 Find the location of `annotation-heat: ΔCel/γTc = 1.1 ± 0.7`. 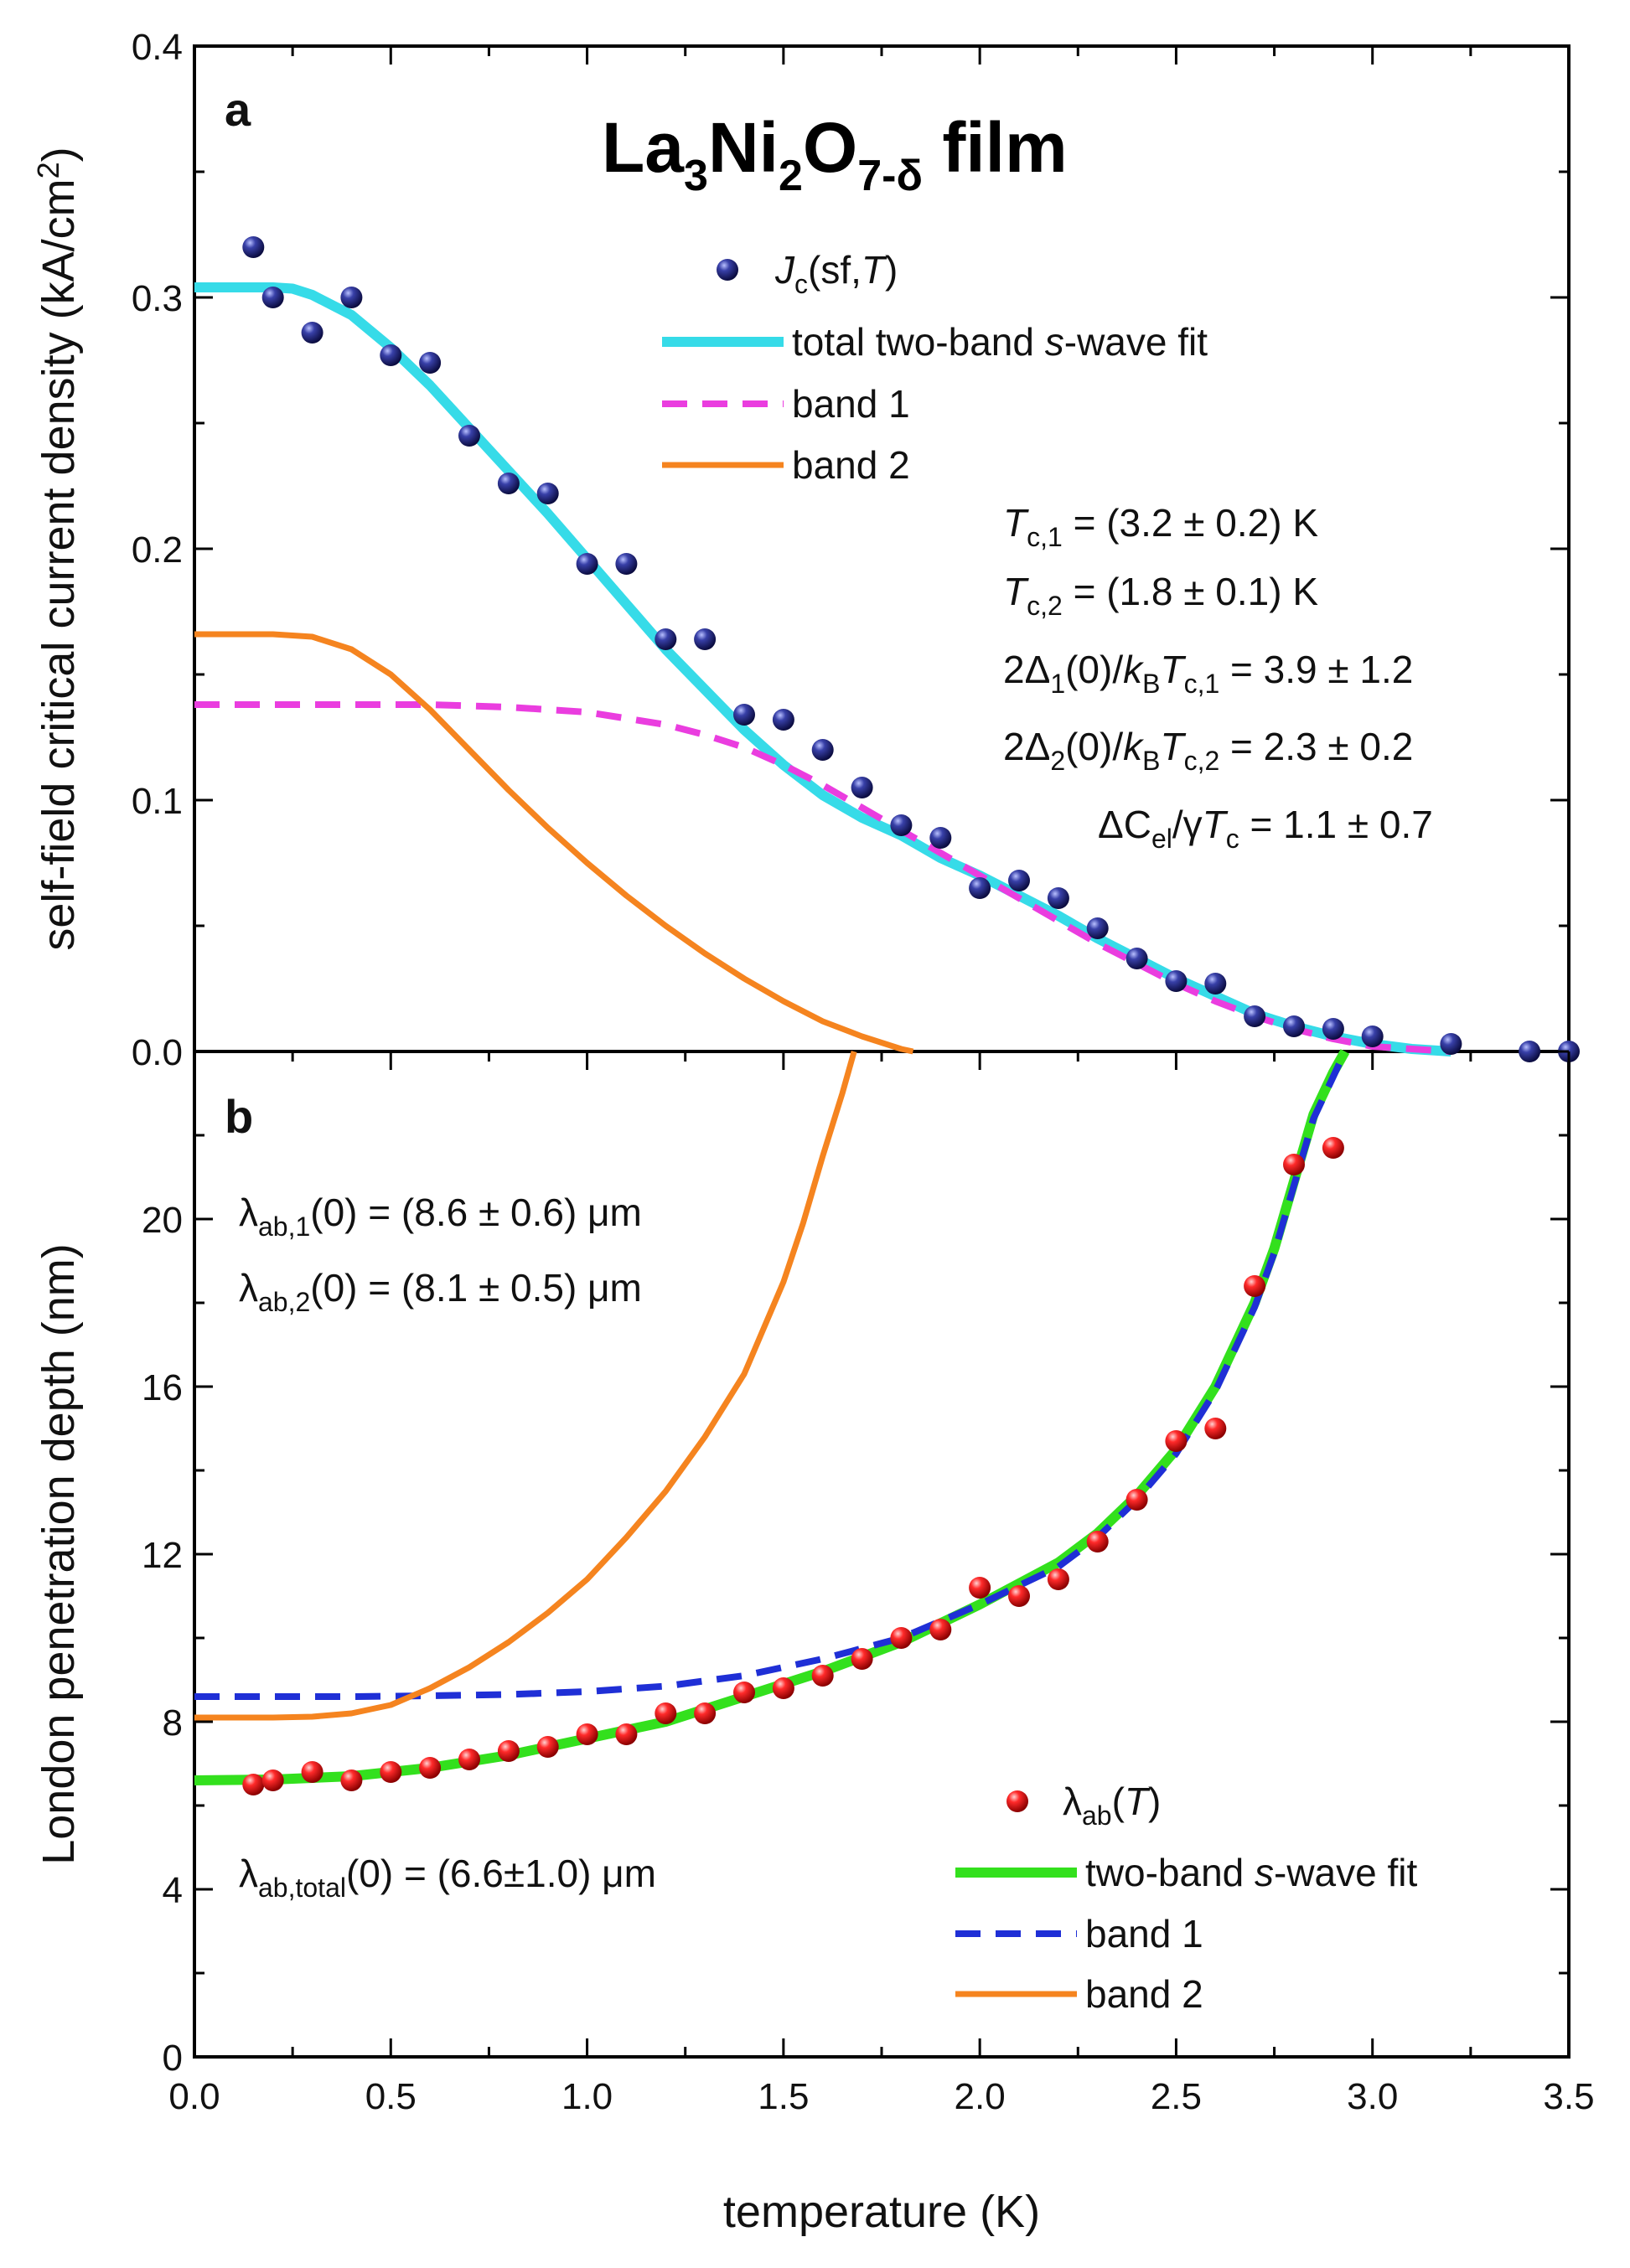

annotation-heat: ΔCel/γTc = 1.1 ± 0.7 is located at coordinates (1265, 828).